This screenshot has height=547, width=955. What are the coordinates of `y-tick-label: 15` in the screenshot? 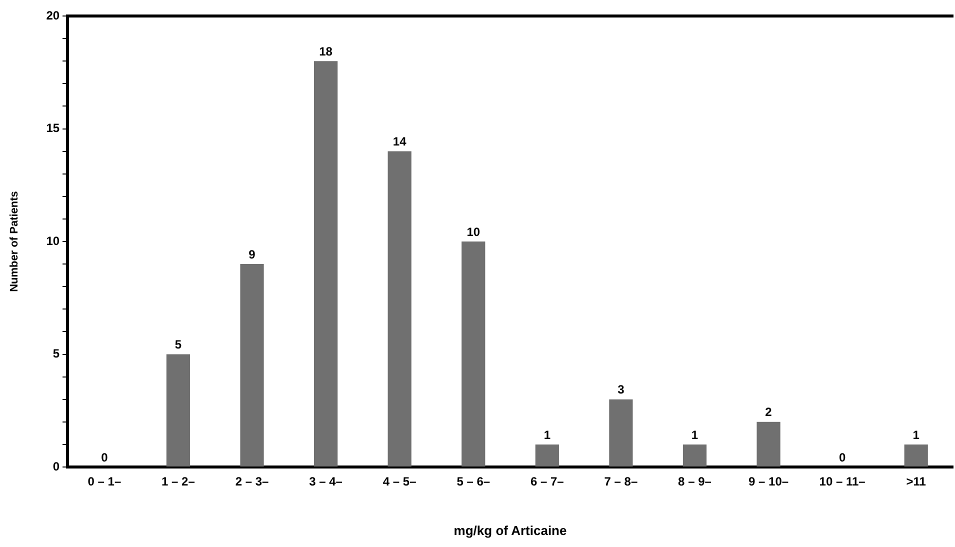 It's located at (53, 128).